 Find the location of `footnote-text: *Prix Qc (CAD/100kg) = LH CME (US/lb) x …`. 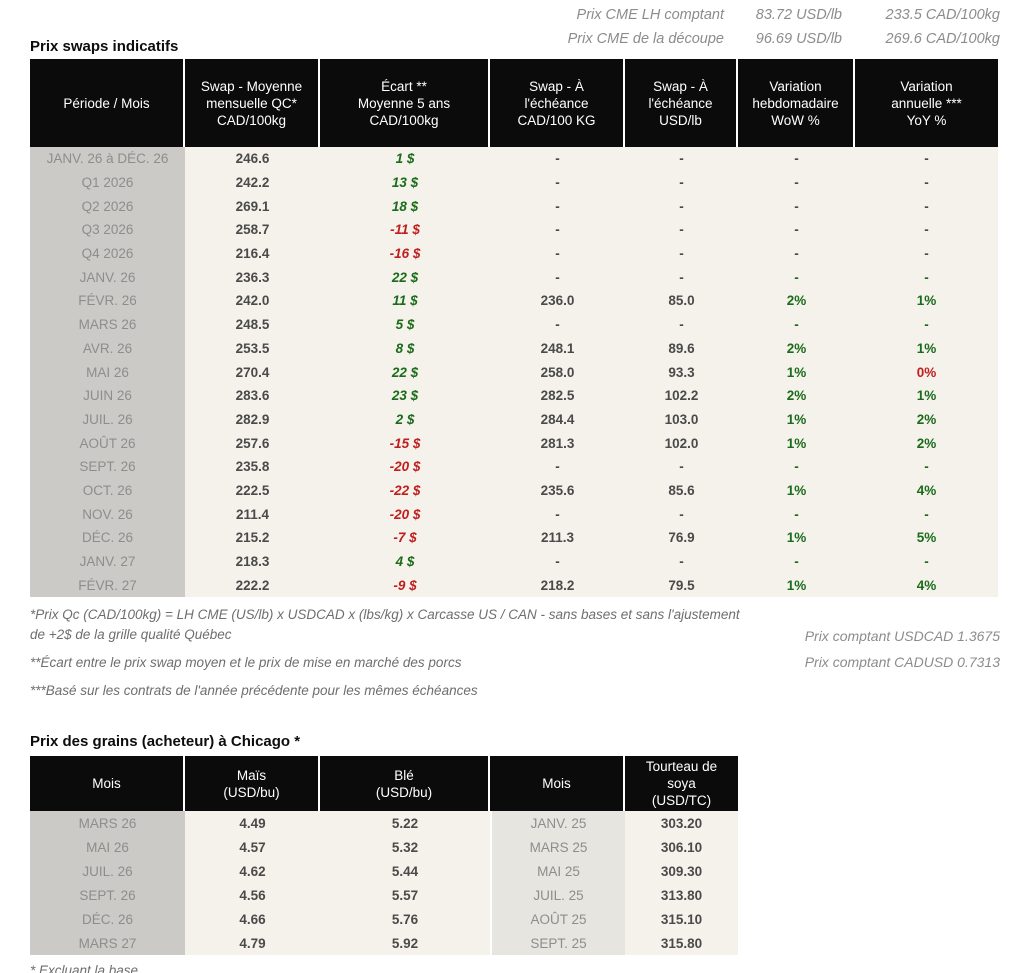

footnote-text: *Prix Qc (CAD/100kg) = LH CME (US/lb) x … is located at coordinates (385, 625).